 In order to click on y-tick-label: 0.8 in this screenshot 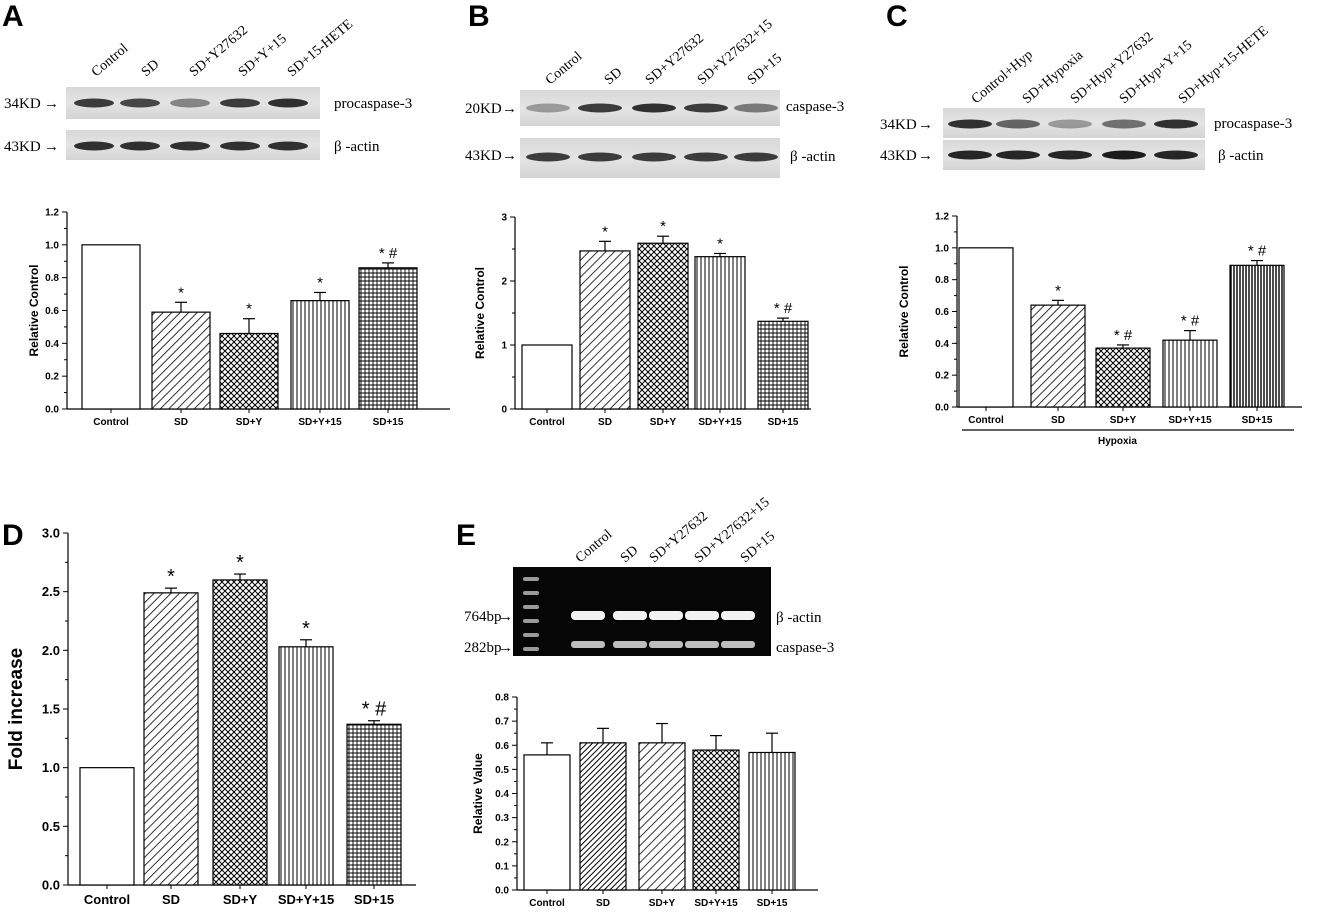, I will do `click(52, 278)`.